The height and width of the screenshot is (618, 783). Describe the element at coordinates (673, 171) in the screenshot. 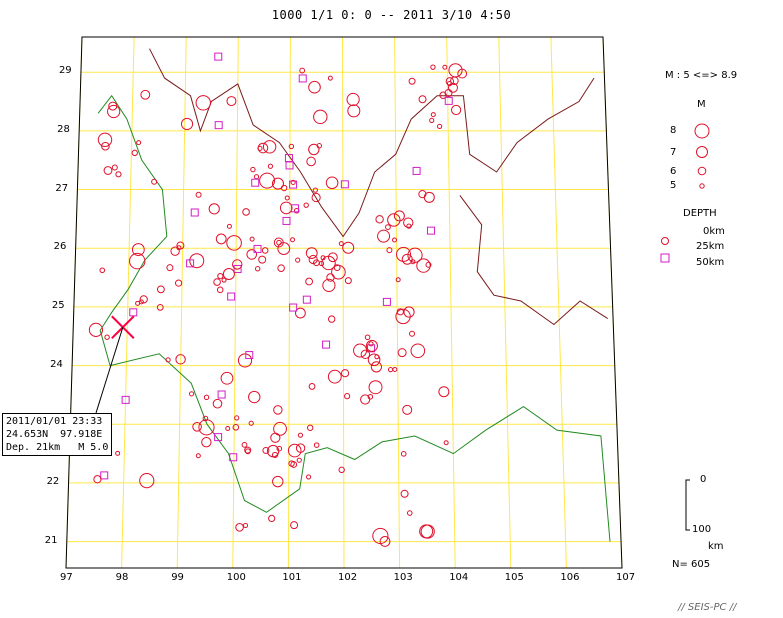

I see `magnitude-legend-6: 6` at that location.